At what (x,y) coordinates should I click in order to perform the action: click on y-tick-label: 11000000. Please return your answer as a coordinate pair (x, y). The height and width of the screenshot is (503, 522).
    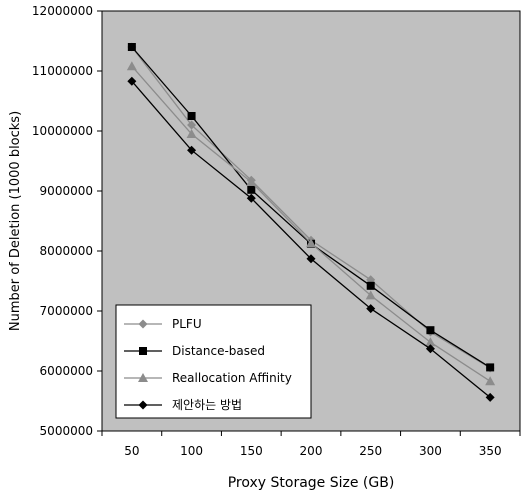
    Looking at the image, I should click on (62, 71).